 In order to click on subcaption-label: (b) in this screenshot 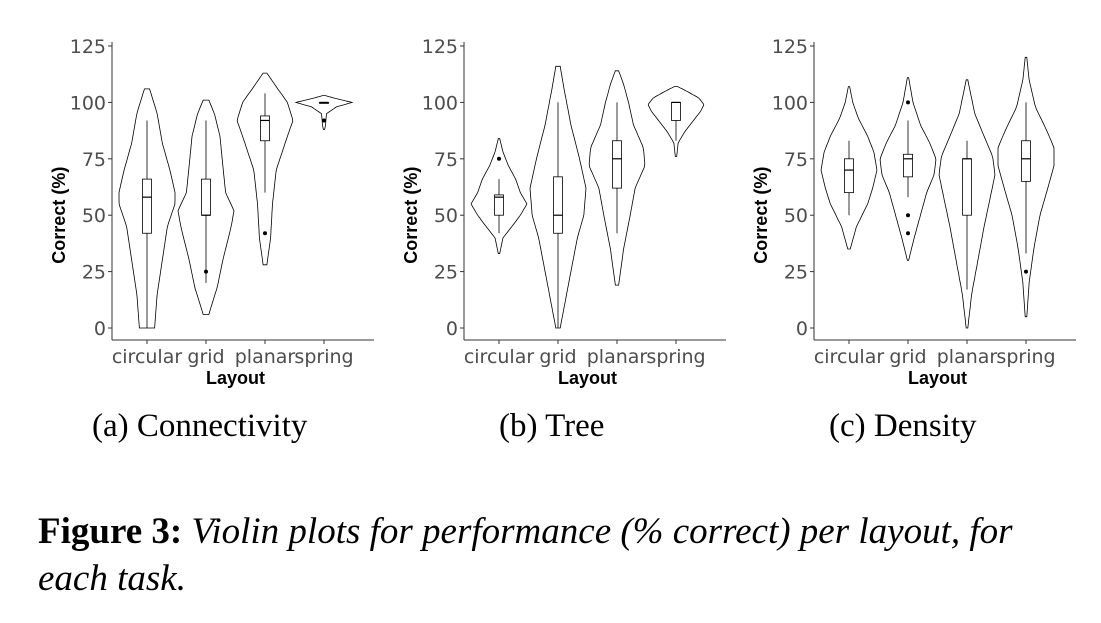, I will do `click(518, 426)`.